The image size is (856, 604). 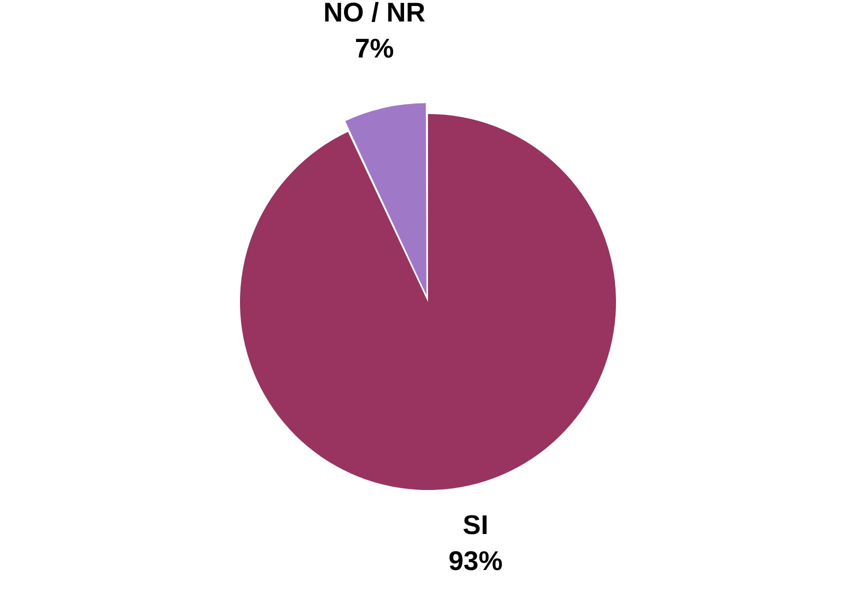 What do you see at coordinates (374, 48) in the screenshot?
I see `data-label: 7%` at bounding box center [374, 48].